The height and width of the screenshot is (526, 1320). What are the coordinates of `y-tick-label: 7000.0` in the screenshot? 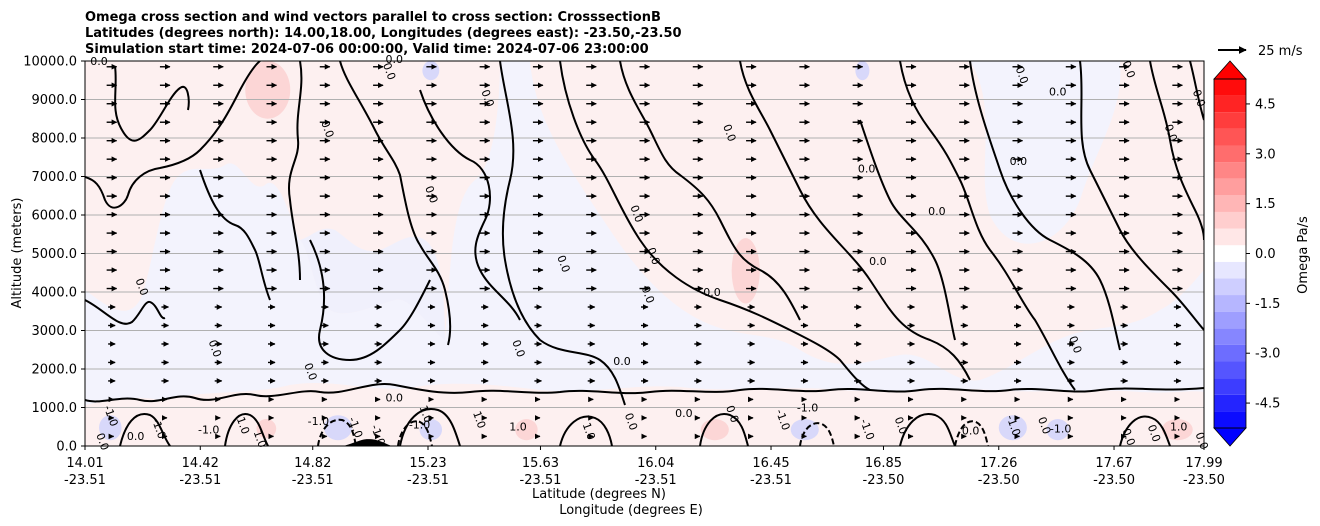 It's located at (55, 177).